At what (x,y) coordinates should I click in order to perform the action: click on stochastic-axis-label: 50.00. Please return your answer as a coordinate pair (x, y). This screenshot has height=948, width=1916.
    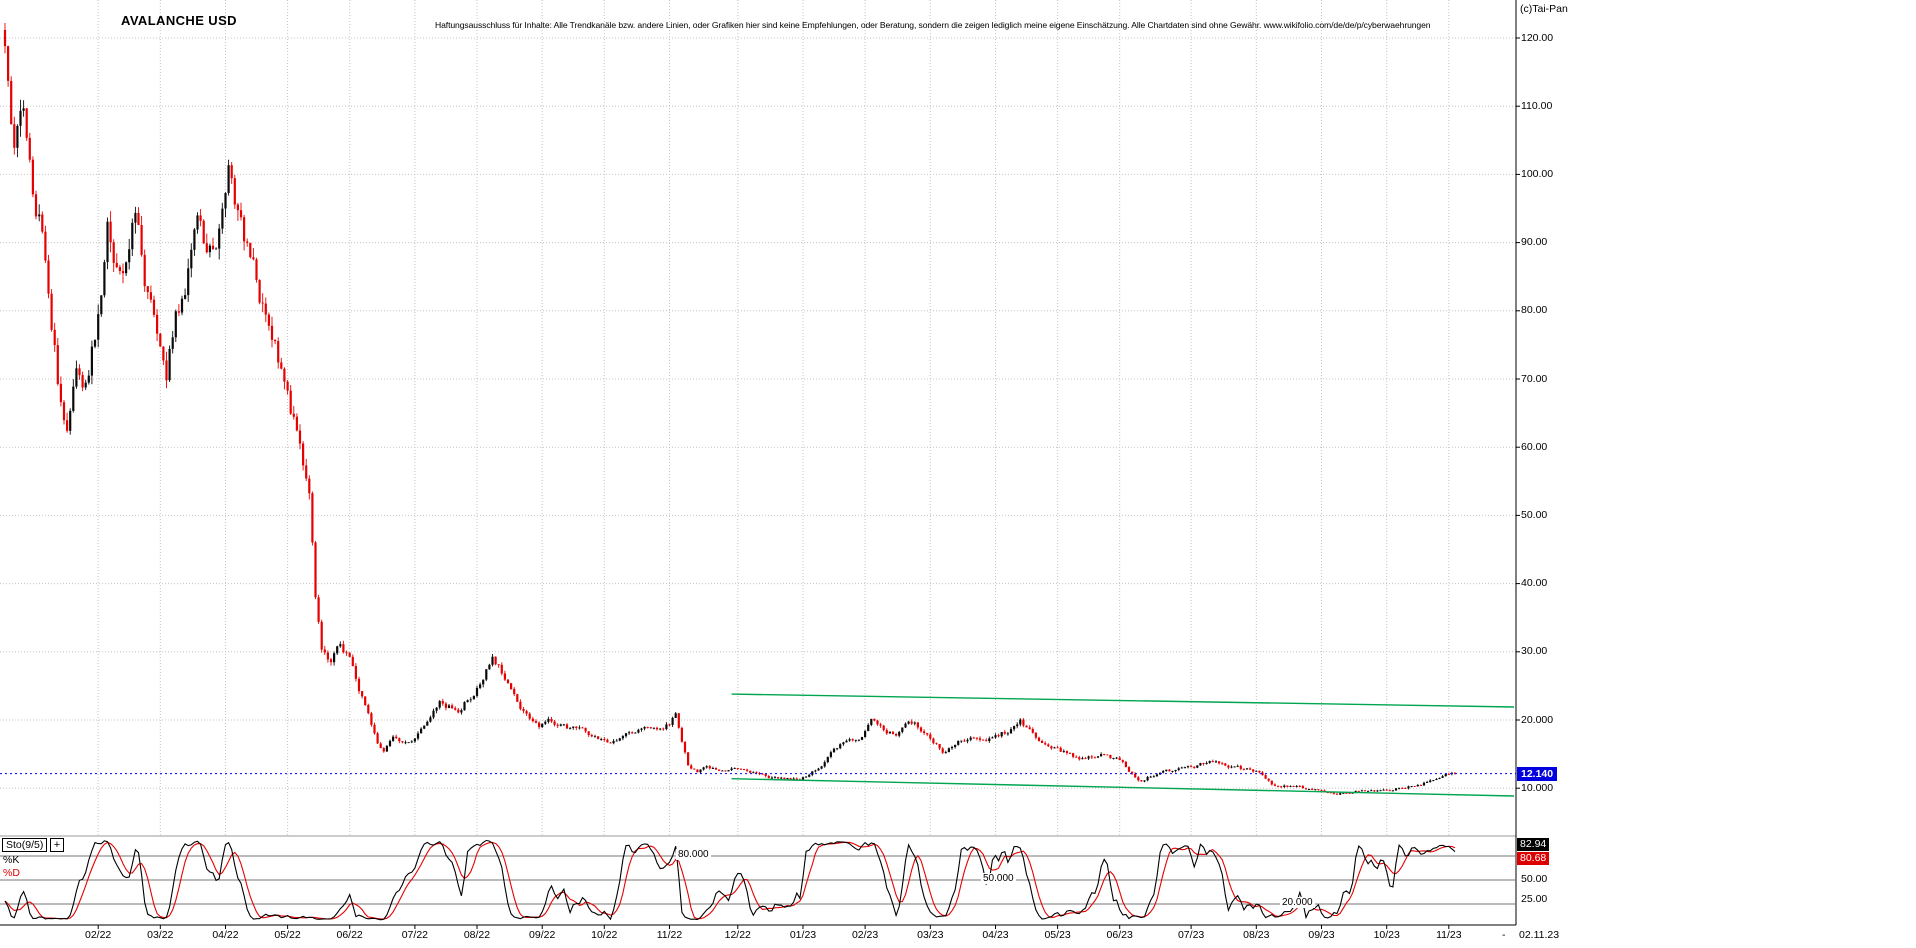
    Looking at the image, I should click on (1534, 879).